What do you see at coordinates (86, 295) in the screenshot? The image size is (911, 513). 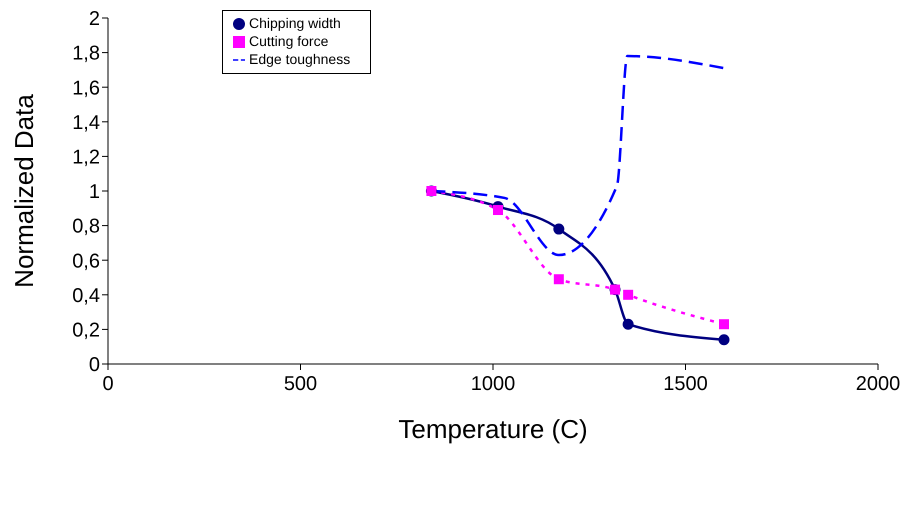 I see `y-tick-label: 0,4` at bounding box center [86, 295].